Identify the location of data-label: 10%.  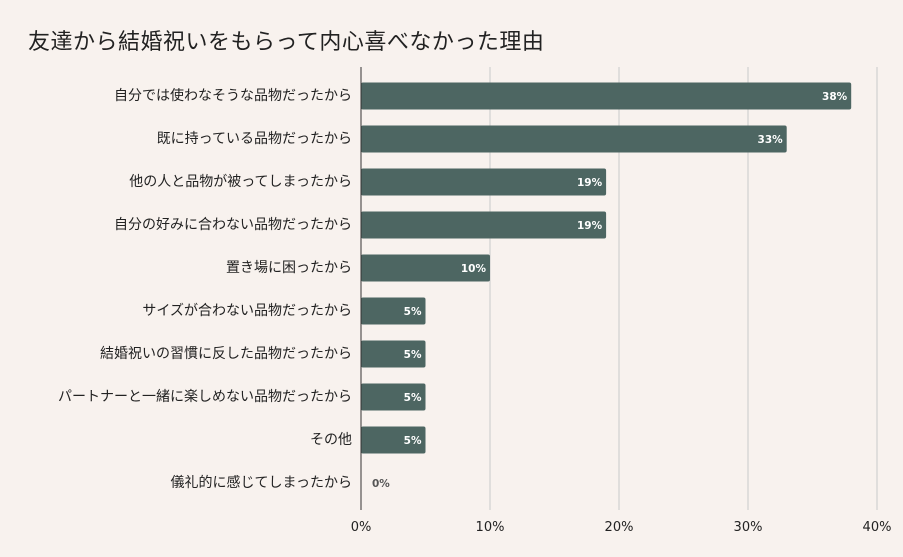
(474, 269).